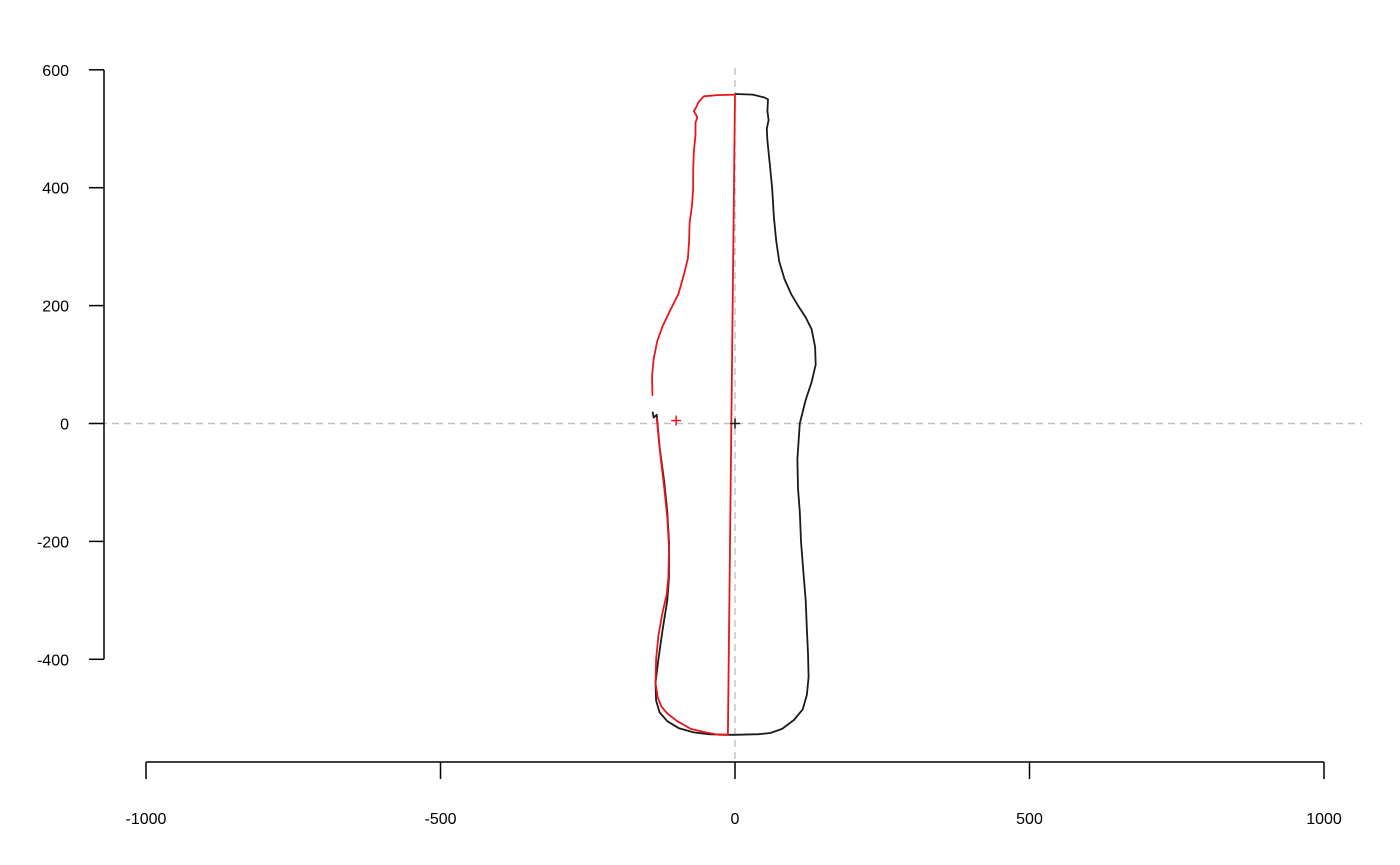 The width and height of the screenshot is (1400, 865). I want to click on x-tick-label: 1000, so click(1324, 819).